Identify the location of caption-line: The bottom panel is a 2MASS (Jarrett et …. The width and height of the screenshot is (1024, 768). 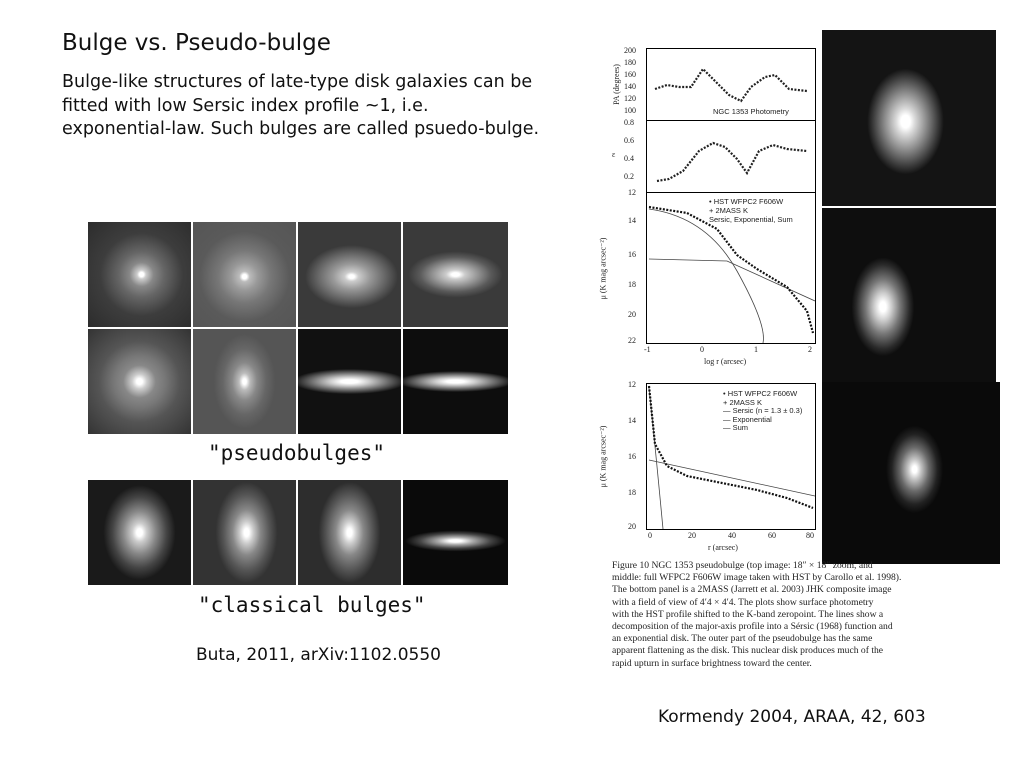
(752, 590).